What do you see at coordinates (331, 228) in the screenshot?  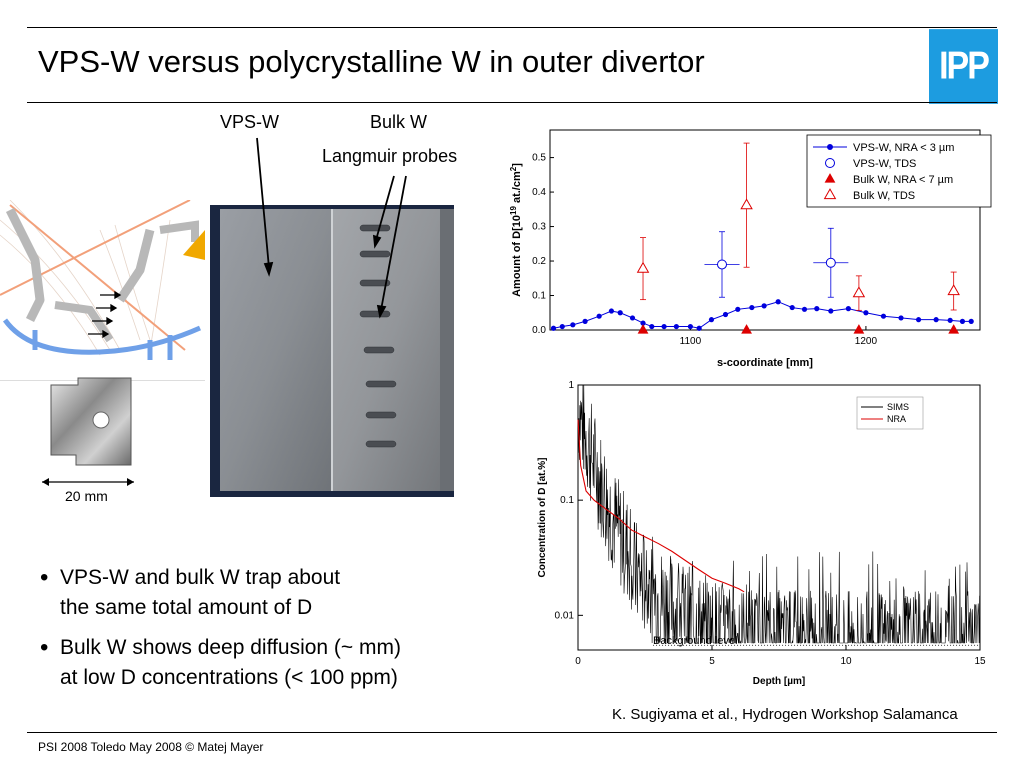 I see `label-pointers` at bounding box center [331, 228].